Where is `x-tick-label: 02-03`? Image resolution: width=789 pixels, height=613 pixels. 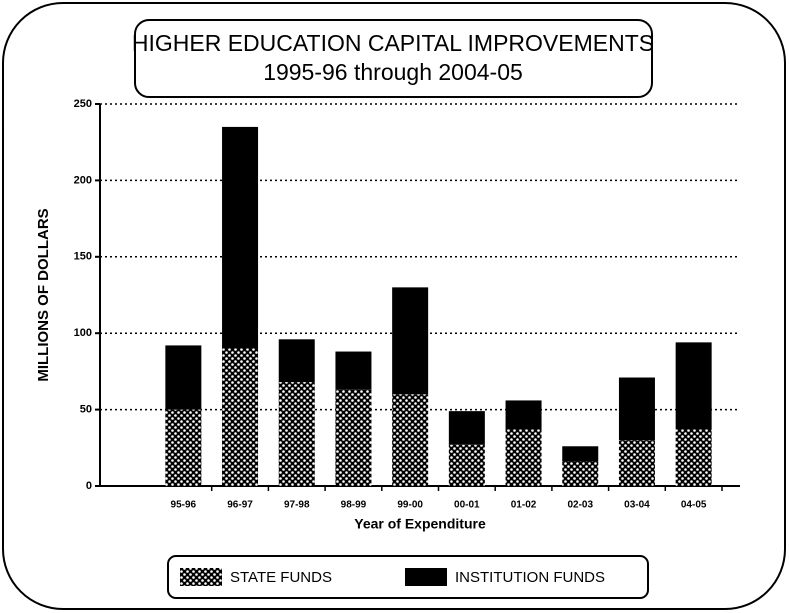 x-tick-label: 02-03 is located at coordinates (580, 505).